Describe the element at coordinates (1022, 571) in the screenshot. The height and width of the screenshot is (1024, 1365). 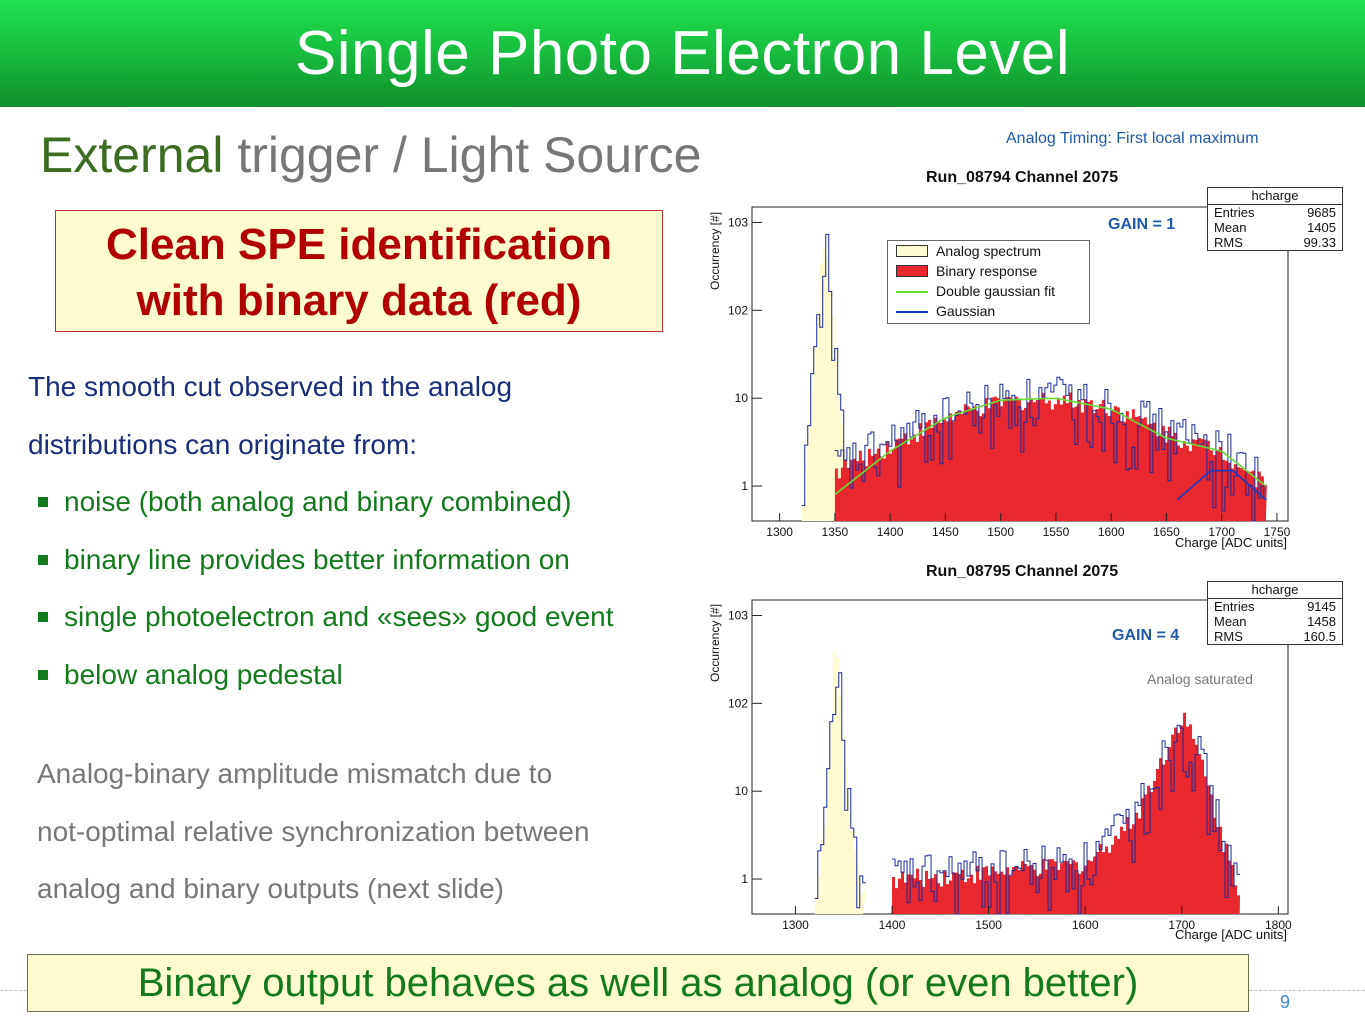
I see `plot-title: Run_08795 Channel 2075` at that location.